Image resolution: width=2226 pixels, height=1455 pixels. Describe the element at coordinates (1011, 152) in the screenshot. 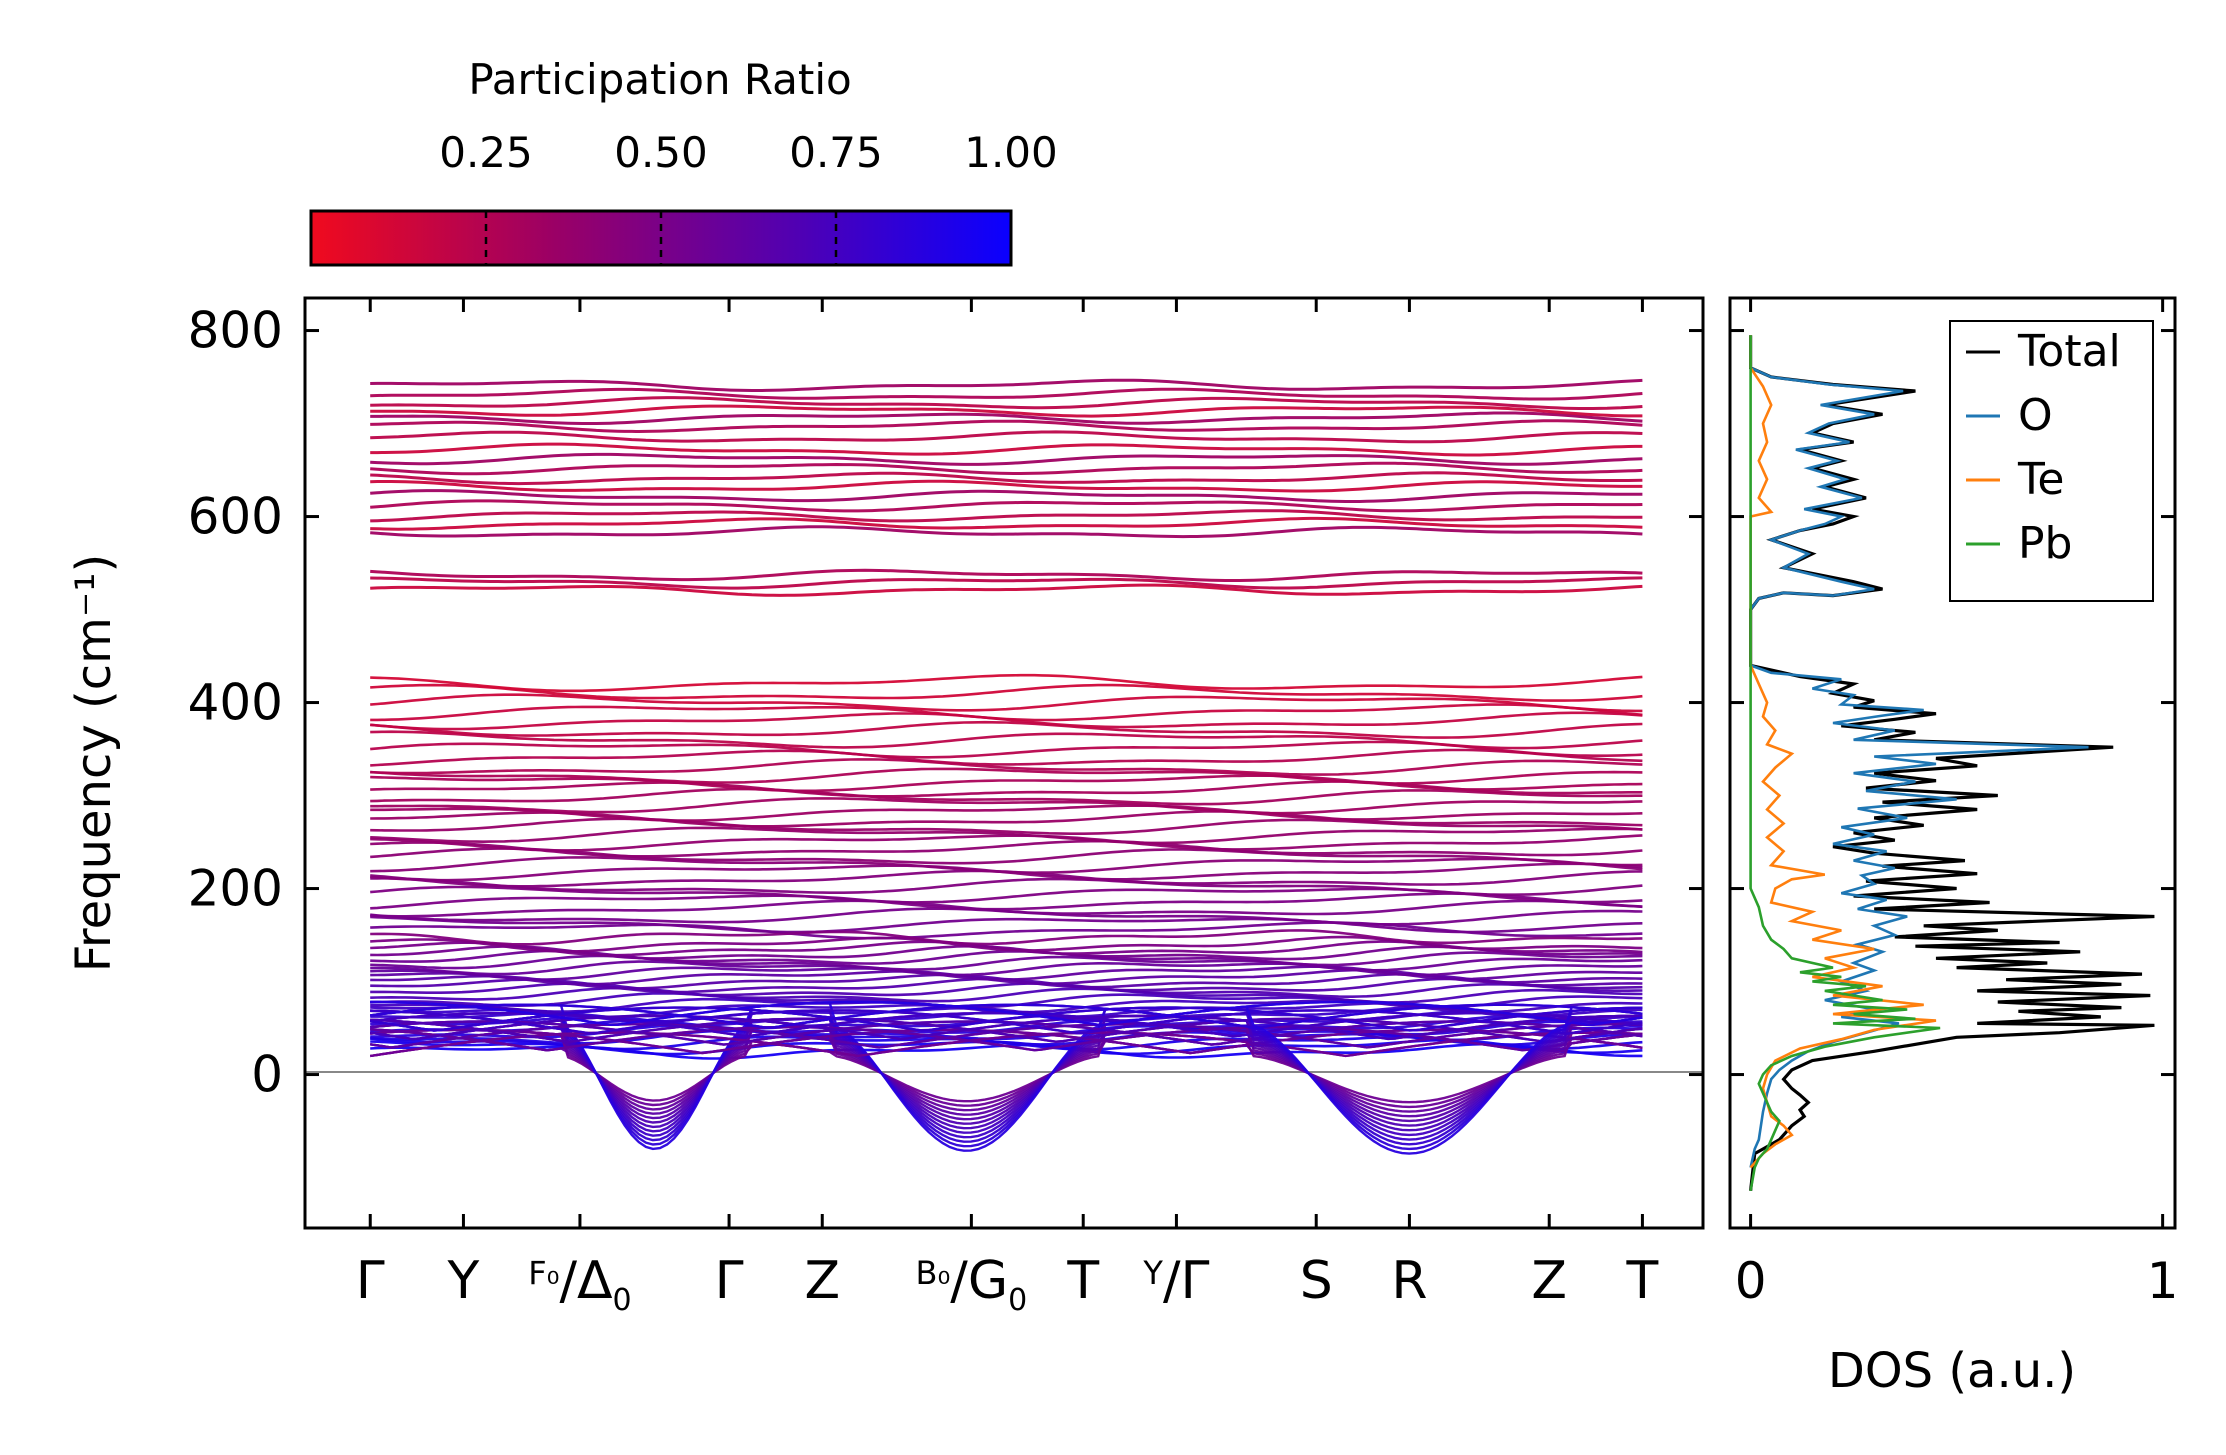

I see `colorbar-tick-label: 1.00` at that location.